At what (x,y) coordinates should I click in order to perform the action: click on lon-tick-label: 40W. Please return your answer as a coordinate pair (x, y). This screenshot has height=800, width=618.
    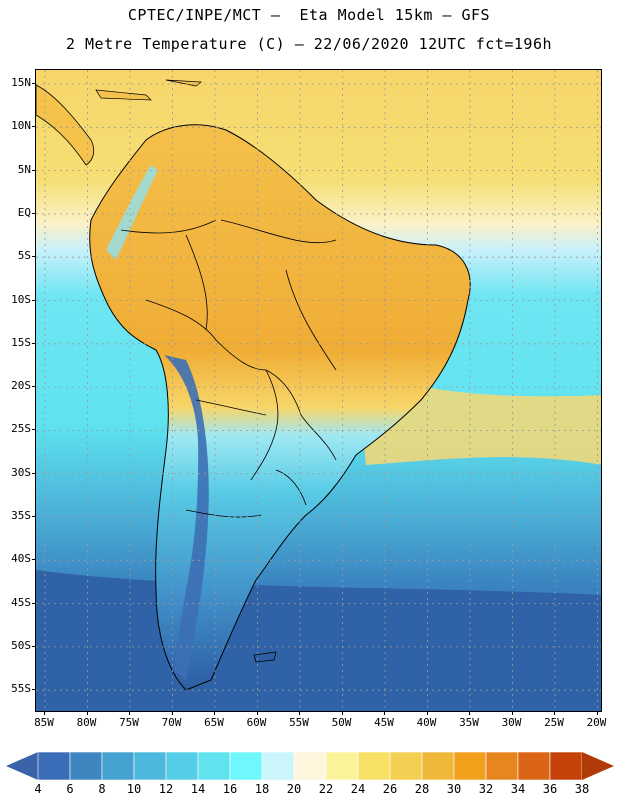
    Looking at the image, I should click on (426, 722).